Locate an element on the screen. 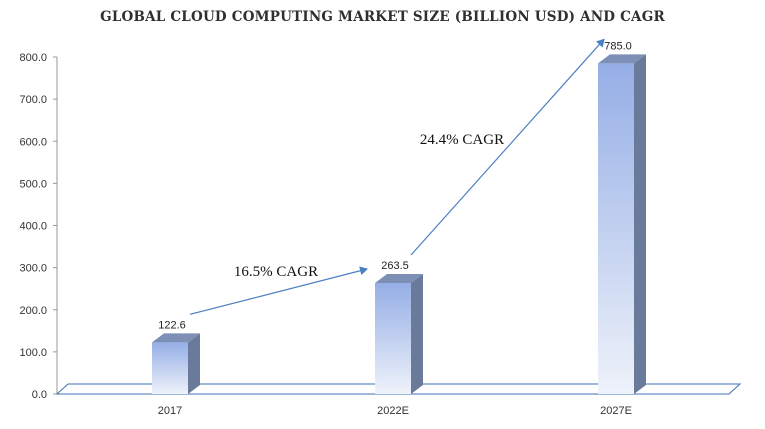 The height and width of the screenshot is (429, 765). bar-2027e is located at coordinates (622, 224).